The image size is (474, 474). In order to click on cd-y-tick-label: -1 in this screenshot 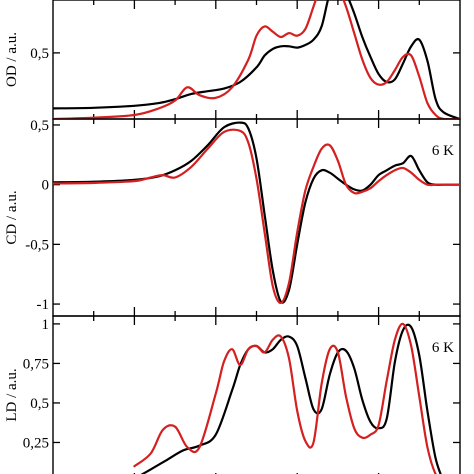, I will do `click(43, 305)`.